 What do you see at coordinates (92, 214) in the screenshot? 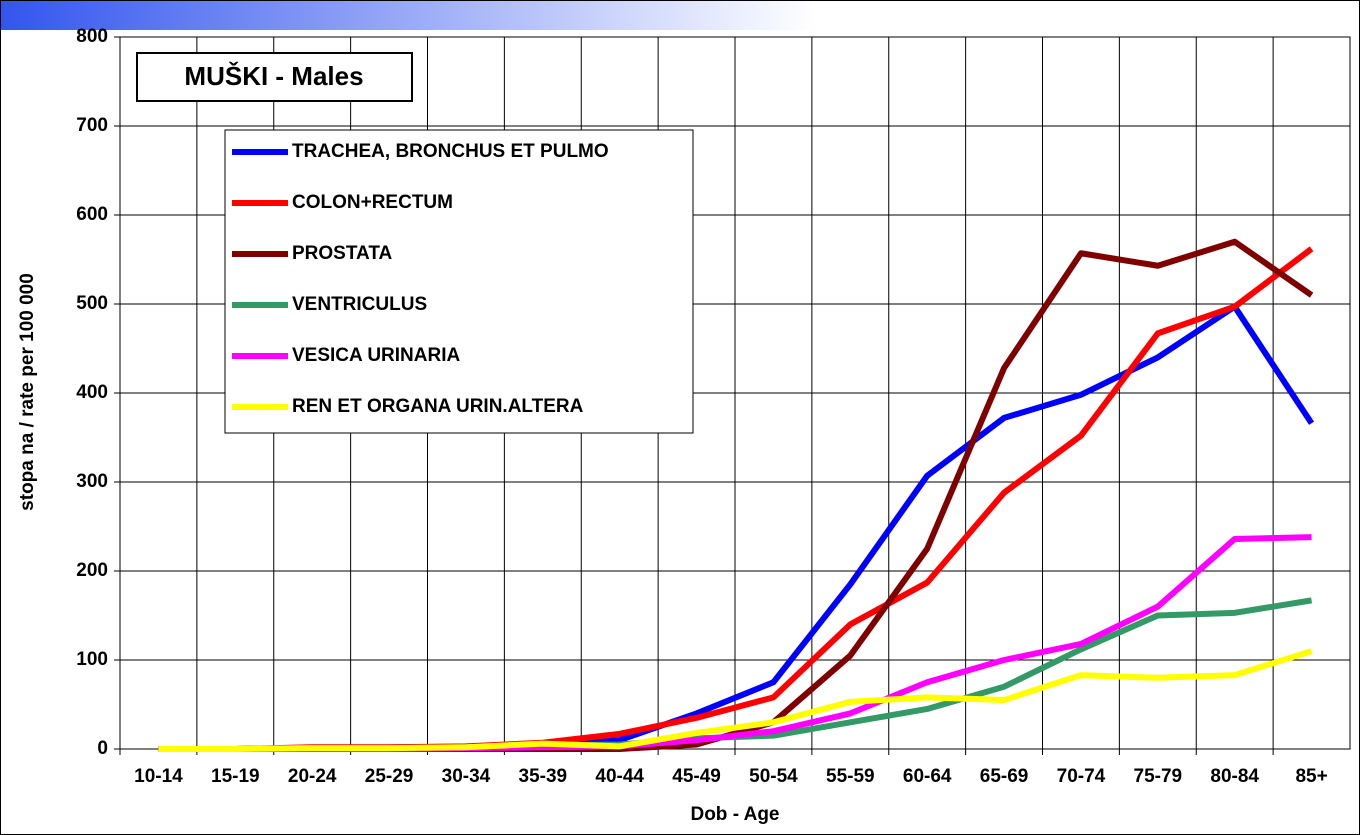
I see `y-tick-label: 600` at bounding box center [92, 214].